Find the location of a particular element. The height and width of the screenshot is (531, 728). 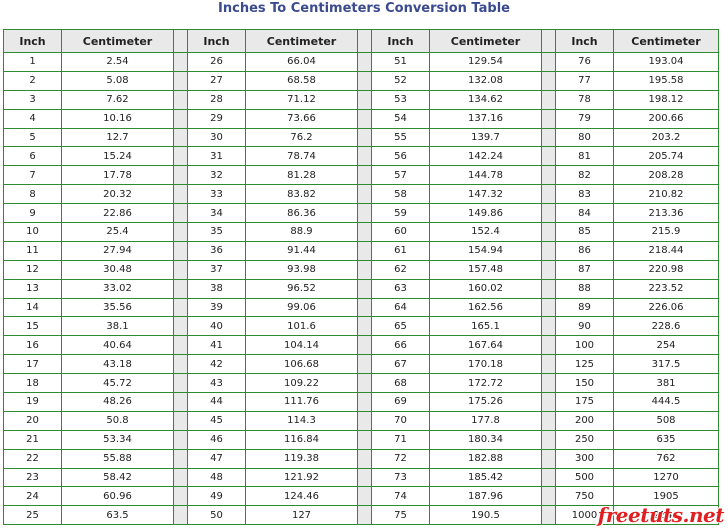

centimeter-cell: 50.8 is located at coordinates (117, 420).